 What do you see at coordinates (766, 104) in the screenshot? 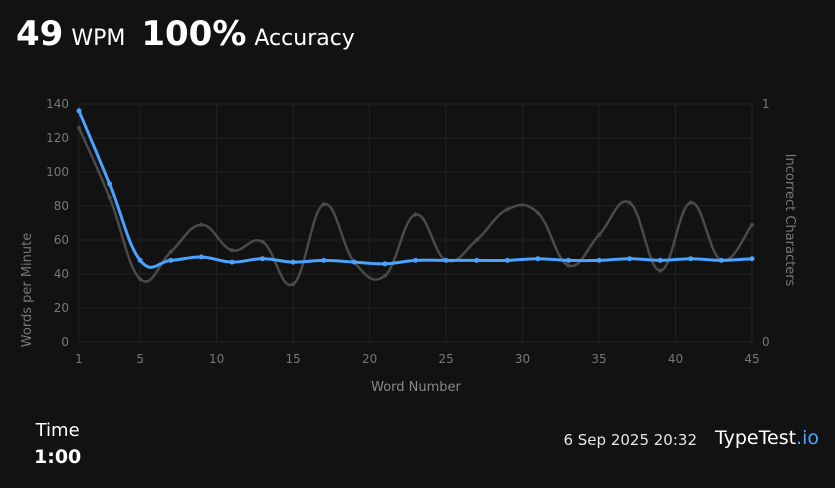
I see `y2-tick-label: 1` at bounding box center [766, 104].